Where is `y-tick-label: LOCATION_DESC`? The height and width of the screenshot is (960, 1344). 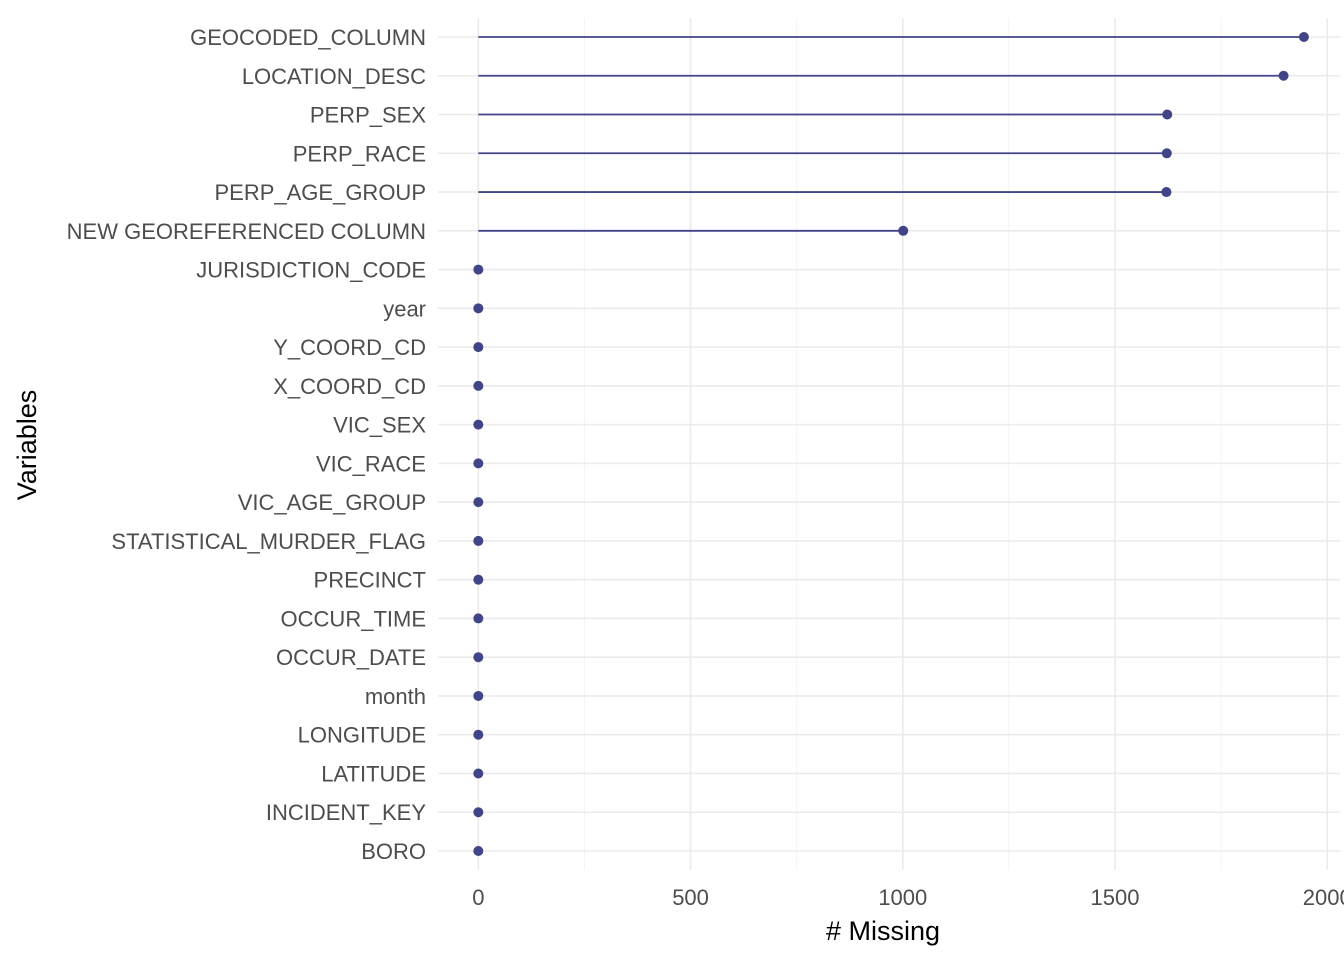
y-tick-label: LOCATION_DESC is located at coordinates (334, 76).